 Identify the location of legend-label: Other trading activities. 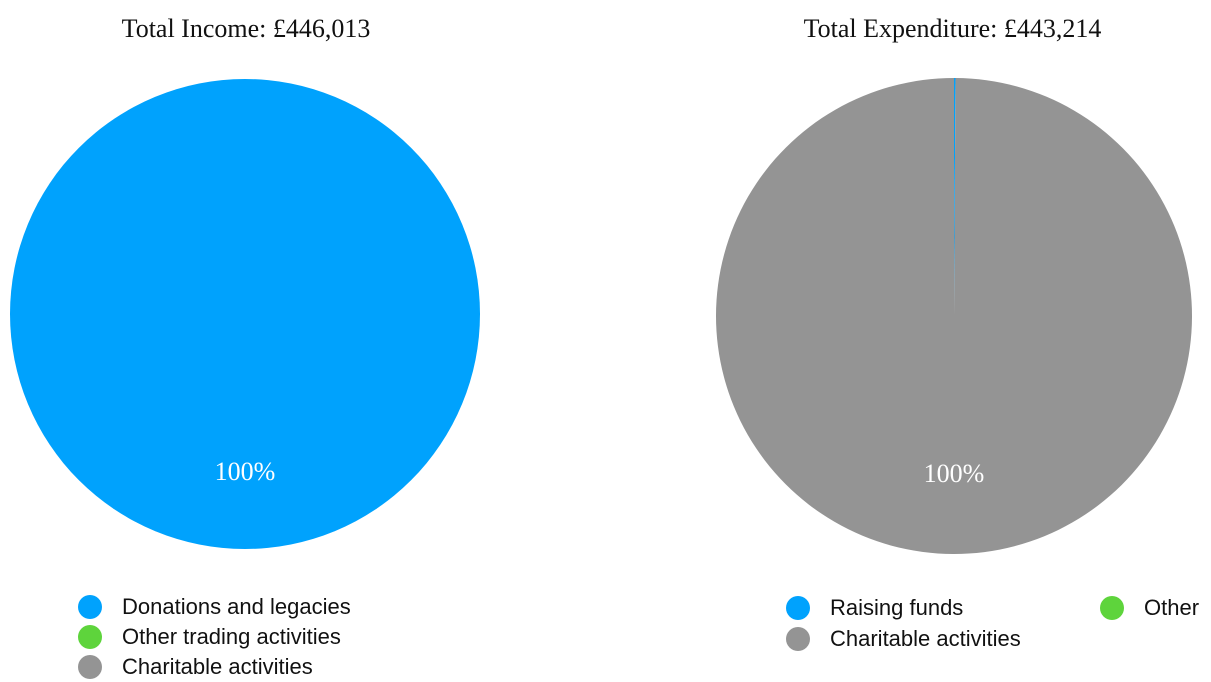
(231, 637).